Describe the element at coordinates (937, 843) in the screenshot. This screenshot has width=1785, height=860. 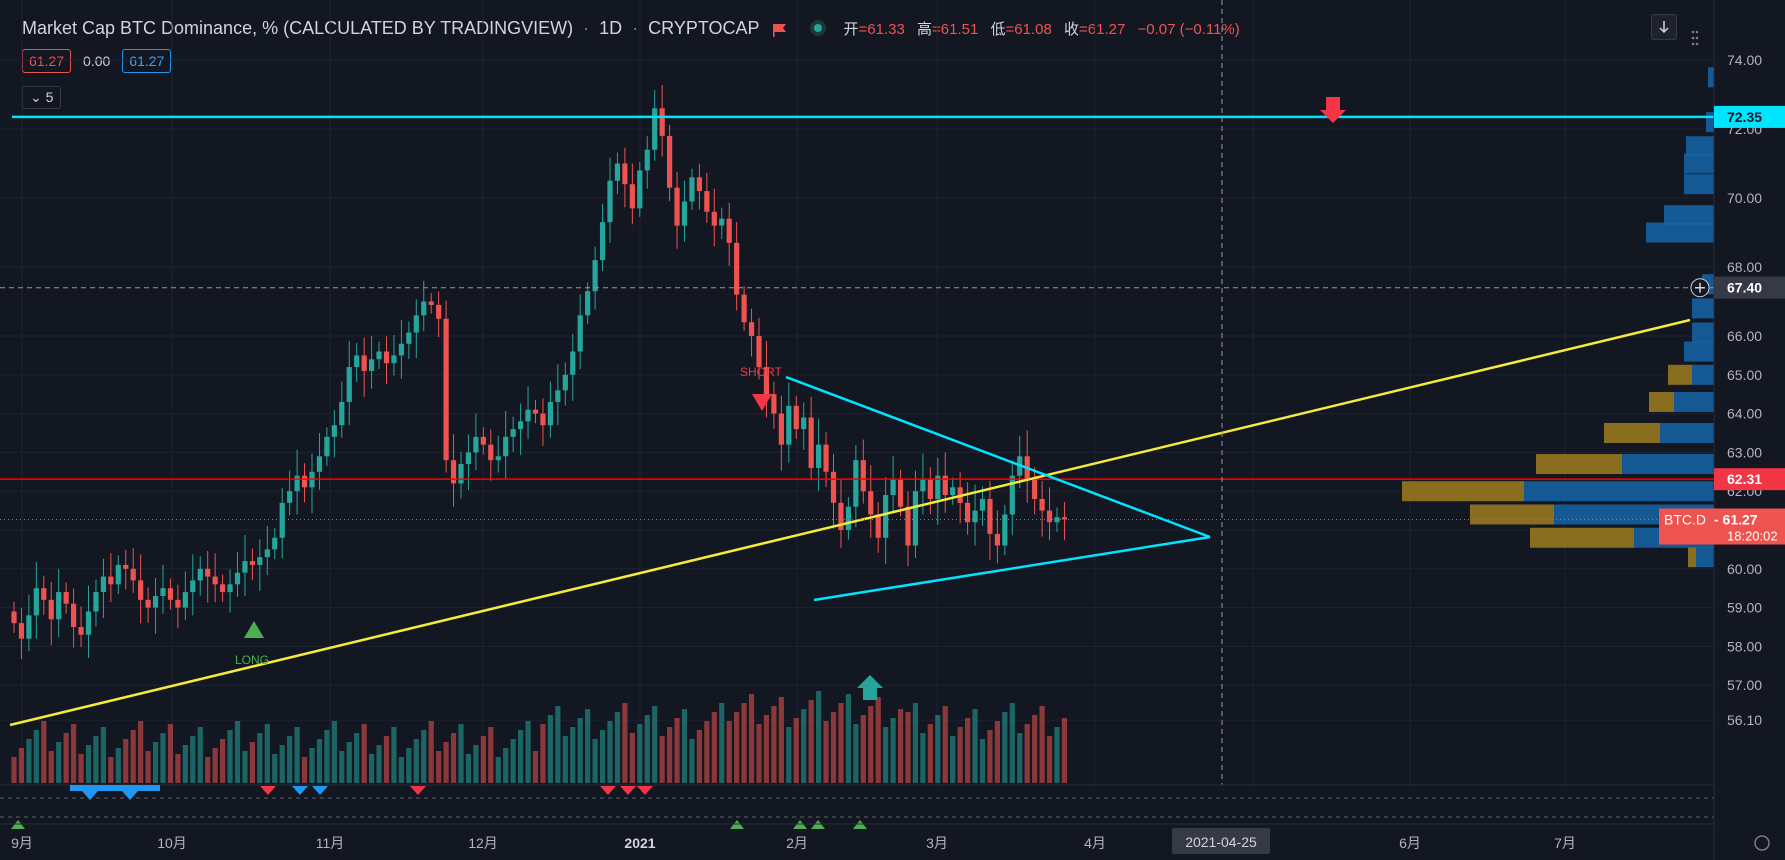
I see `x-tick-6: 3月` at that location.